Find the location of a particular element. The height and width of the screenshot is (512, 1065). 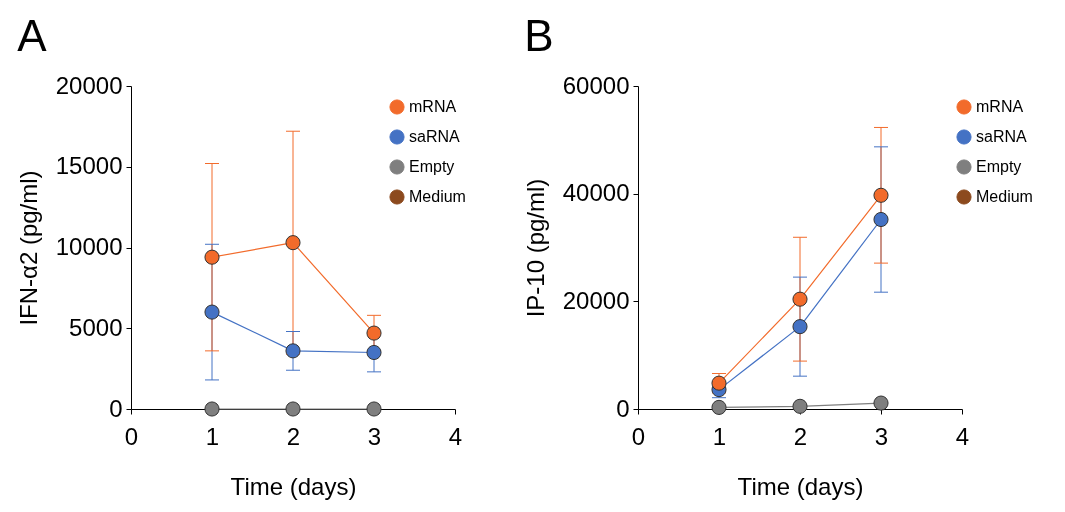

chart-title: B is located at coordinates (539, 35).